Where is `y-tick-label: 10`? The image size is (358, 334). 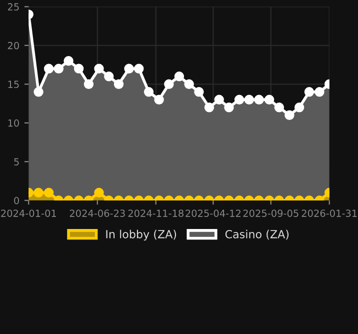 y-tick-label: 10 is located at coordinates (13, 123).